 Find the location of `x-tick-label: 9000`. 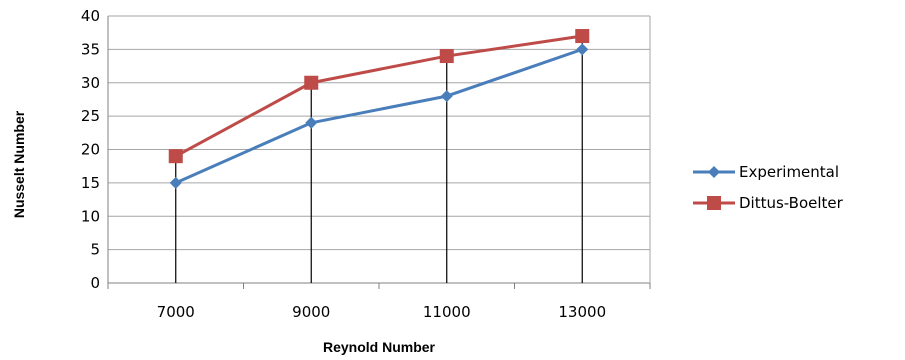

x-tick-label: 9000 is located at coordinates (311, 312).